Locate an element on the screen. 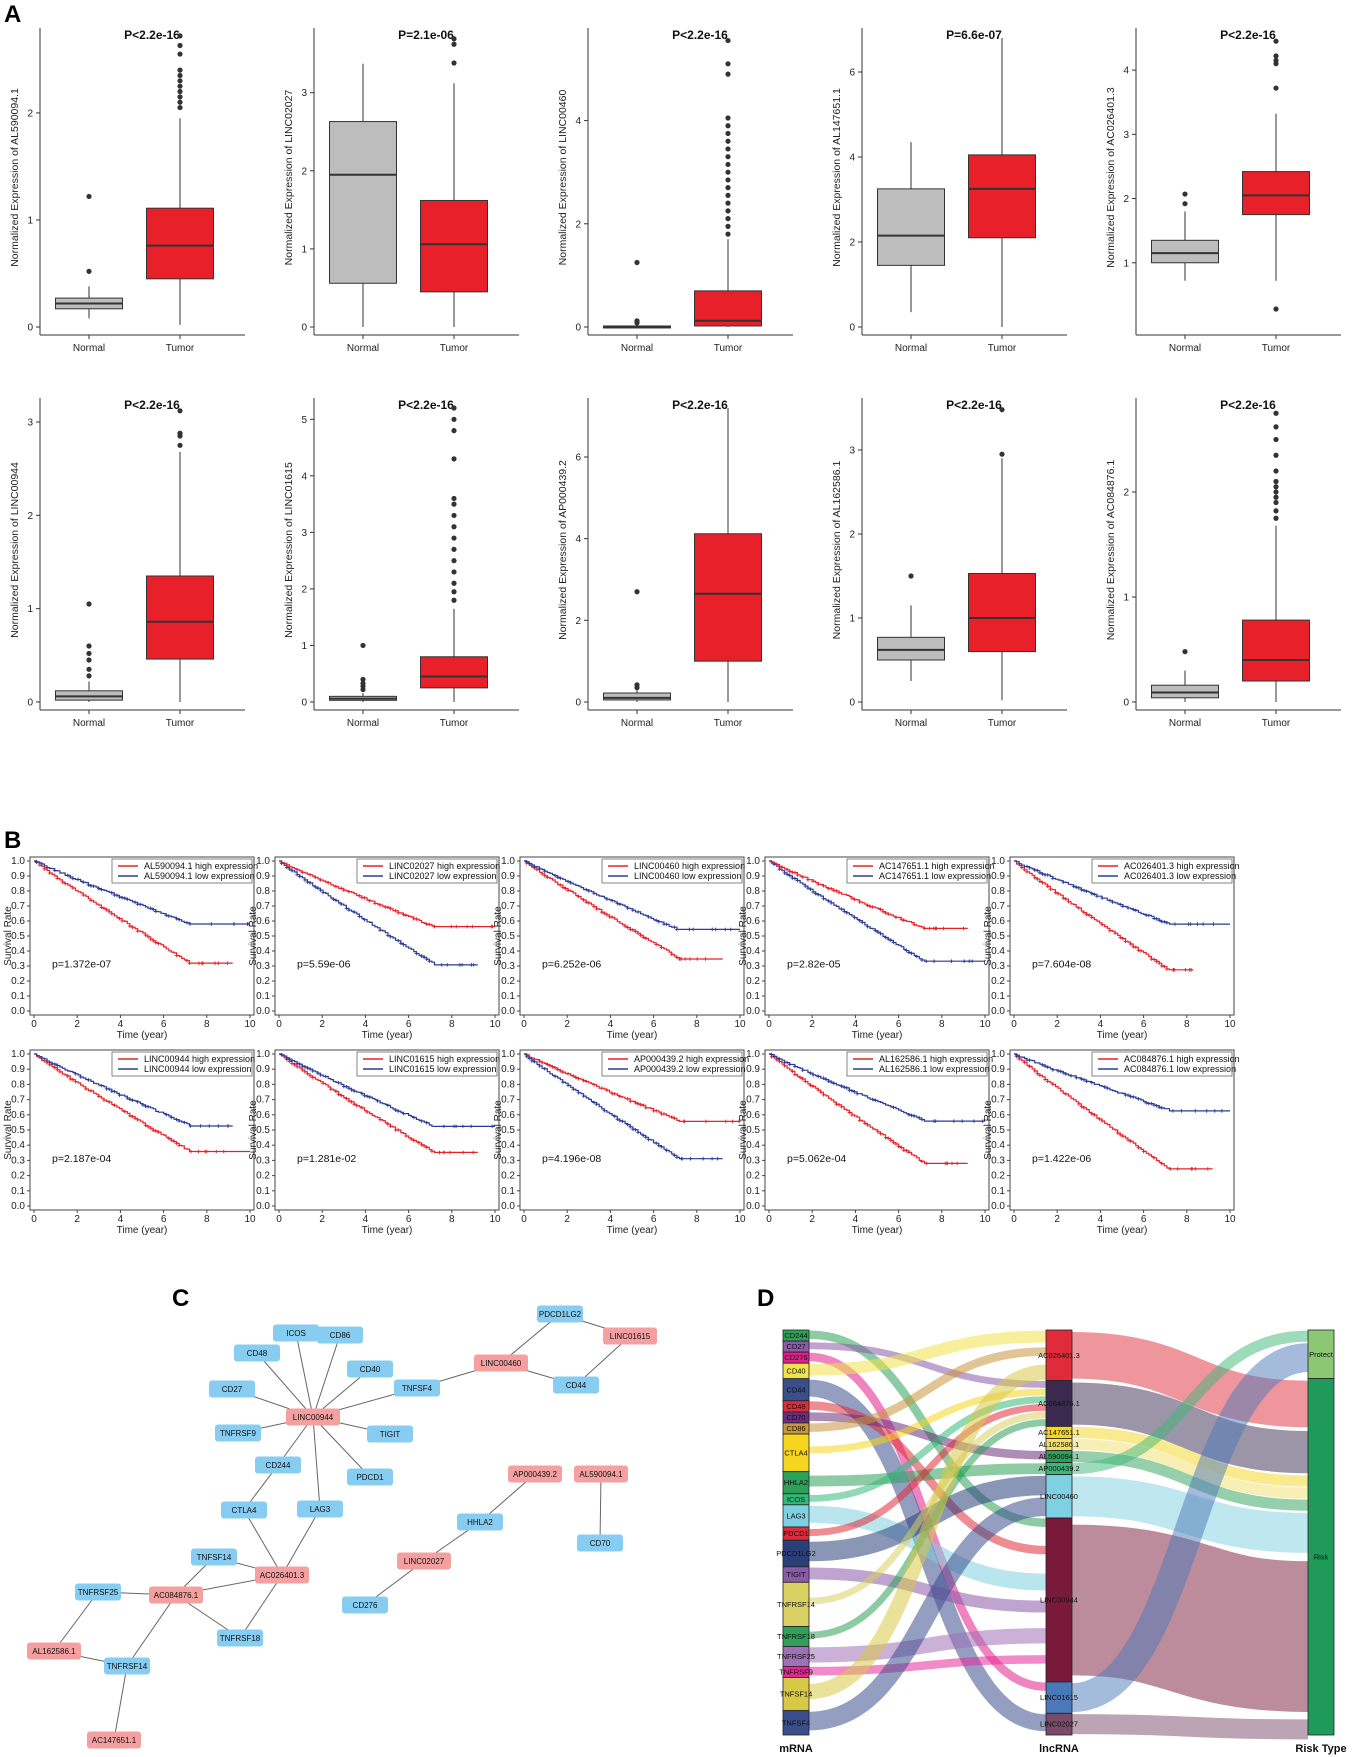 The height and width of the screenshot is (1757, 1364). km-x-tick-label: 2 is located at coordinates (567, 1024).